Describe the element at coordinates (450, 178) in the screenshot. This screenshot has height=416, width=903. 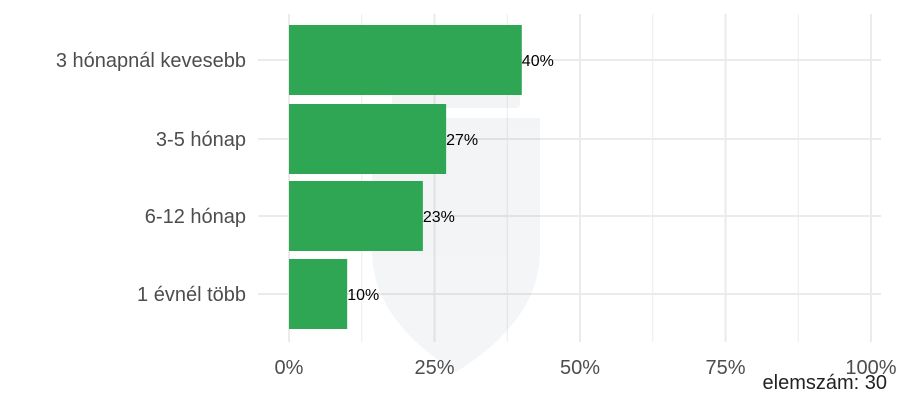
I see `data-labels: 40% 27% 23% 10%` at that location.